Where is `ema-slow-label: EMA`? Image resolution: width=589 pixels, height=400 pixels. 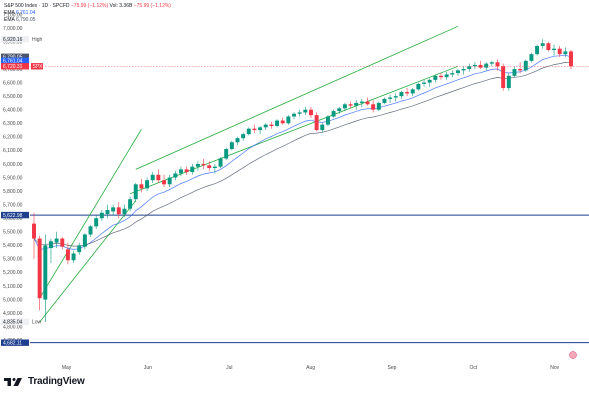 ema-slow-label: EMA is located at coordinates (9, 20).